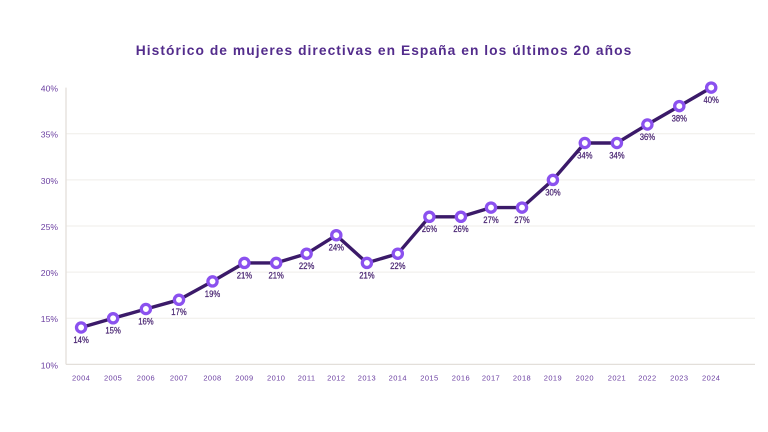 This screenshot has height=432, width=768. Describe the element at coordinates (50, 365) in the screenshot. I see `svg-text: 10%` at that location.